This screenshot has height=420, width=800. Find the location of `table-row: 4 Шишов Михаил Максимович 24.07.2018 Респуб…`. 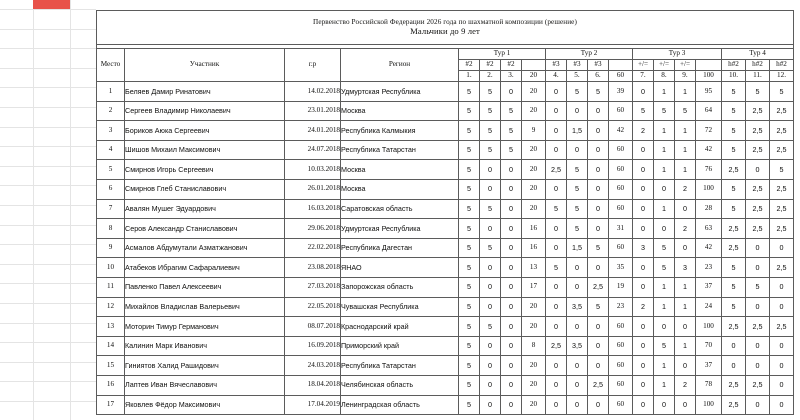

table-row: 4 Шишов Михаил Максимович 24.07.2018 Респуб… is located at coordinates (445, 150).